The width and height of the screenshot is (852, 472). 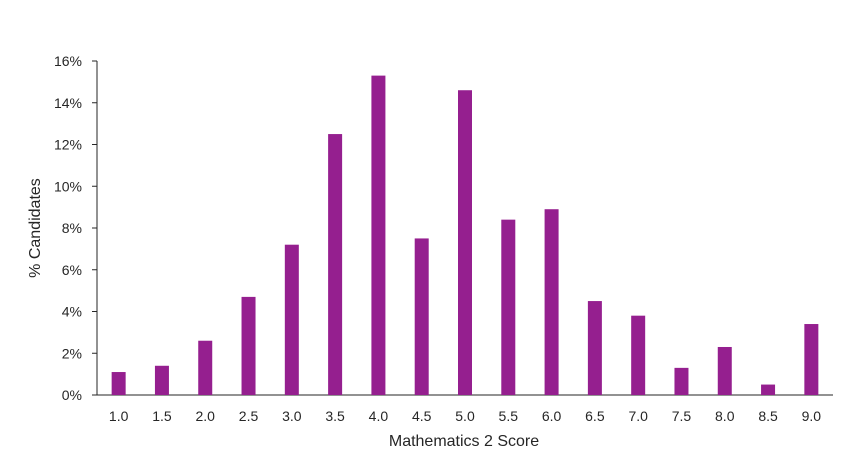 What do you see at coordinates (509, 416) in the screenshot?
I see `x-tick-label: 5.5` at bounding box center [509, 416].